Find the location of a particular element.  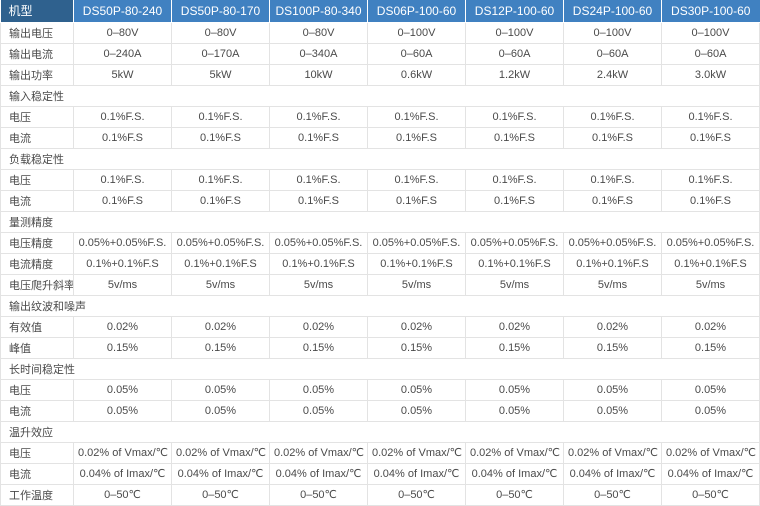

table-row: 有效值 0.02% 0.02% 0.02% 0.02% 0.02% 0.02% 0.02% is located at coordinates (380, 326).